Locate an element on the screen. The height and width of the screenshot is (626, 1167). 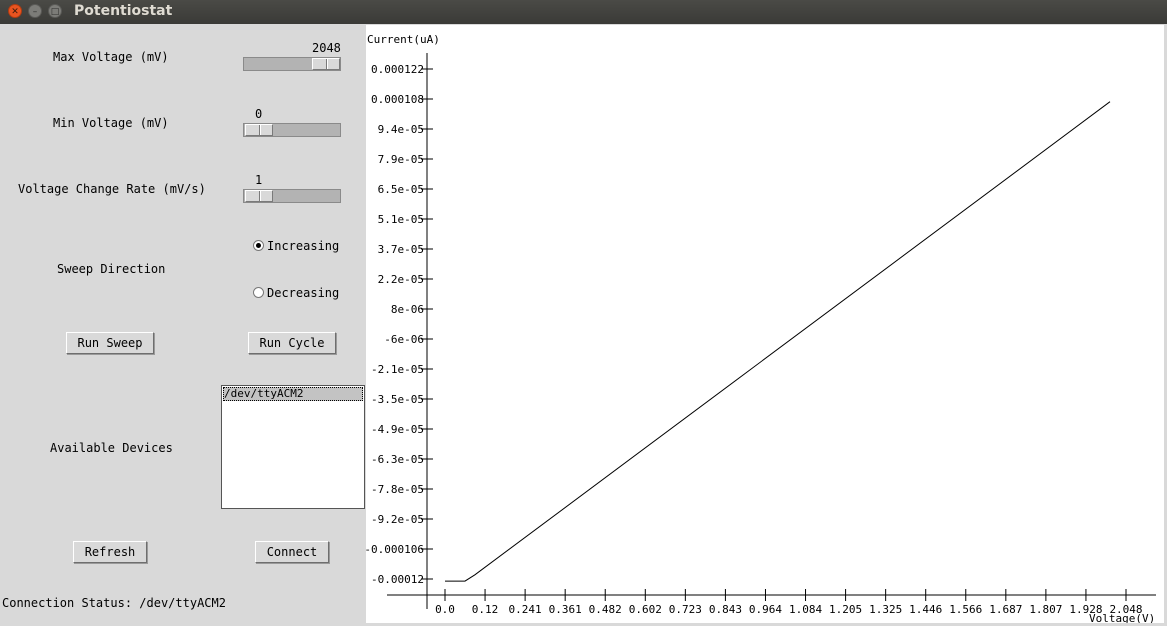
min-voltage-slider is located at coordinates (292, 130).